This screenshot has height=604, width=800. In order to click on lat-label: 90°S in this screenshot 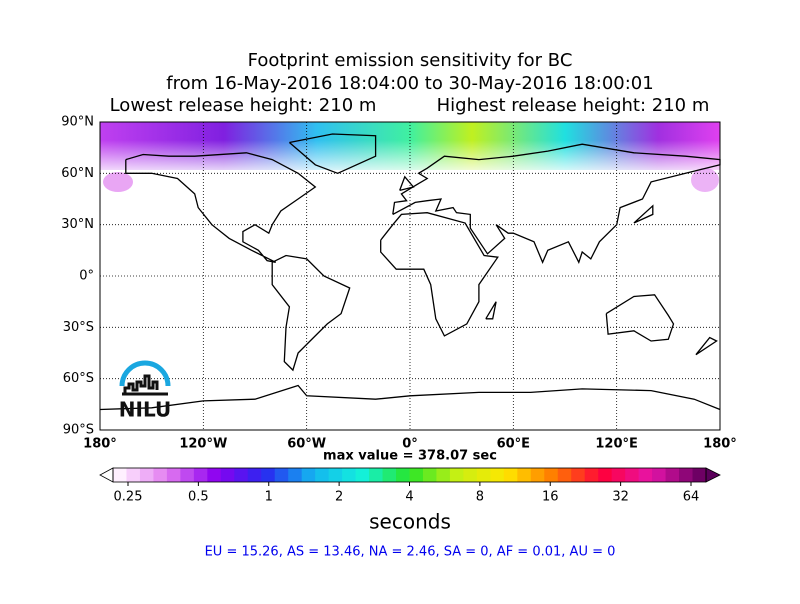, I will do `click(78, 430)`.